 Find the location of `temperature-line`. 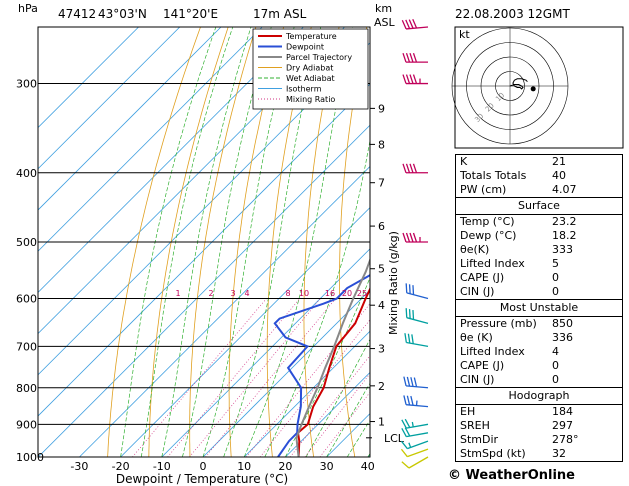

temperature-line is located at coordinates (333, 371).